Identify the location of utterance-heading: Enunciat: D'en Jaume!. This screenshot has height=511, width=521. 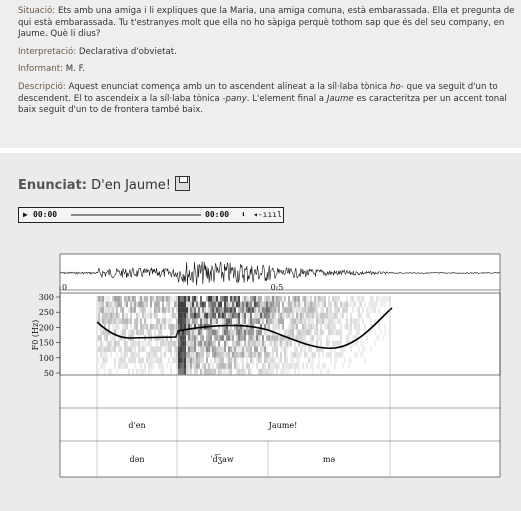
(104, 184).